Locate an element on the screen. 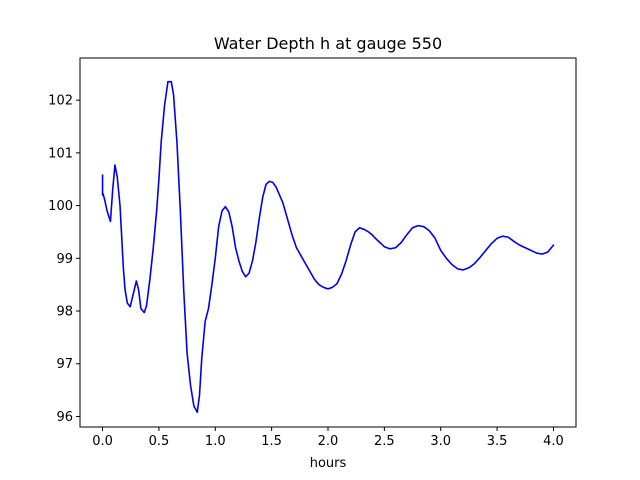 This screenshot has height=480, width=640. x-tick-label: 1.0 is located at coordinates (215, 441).